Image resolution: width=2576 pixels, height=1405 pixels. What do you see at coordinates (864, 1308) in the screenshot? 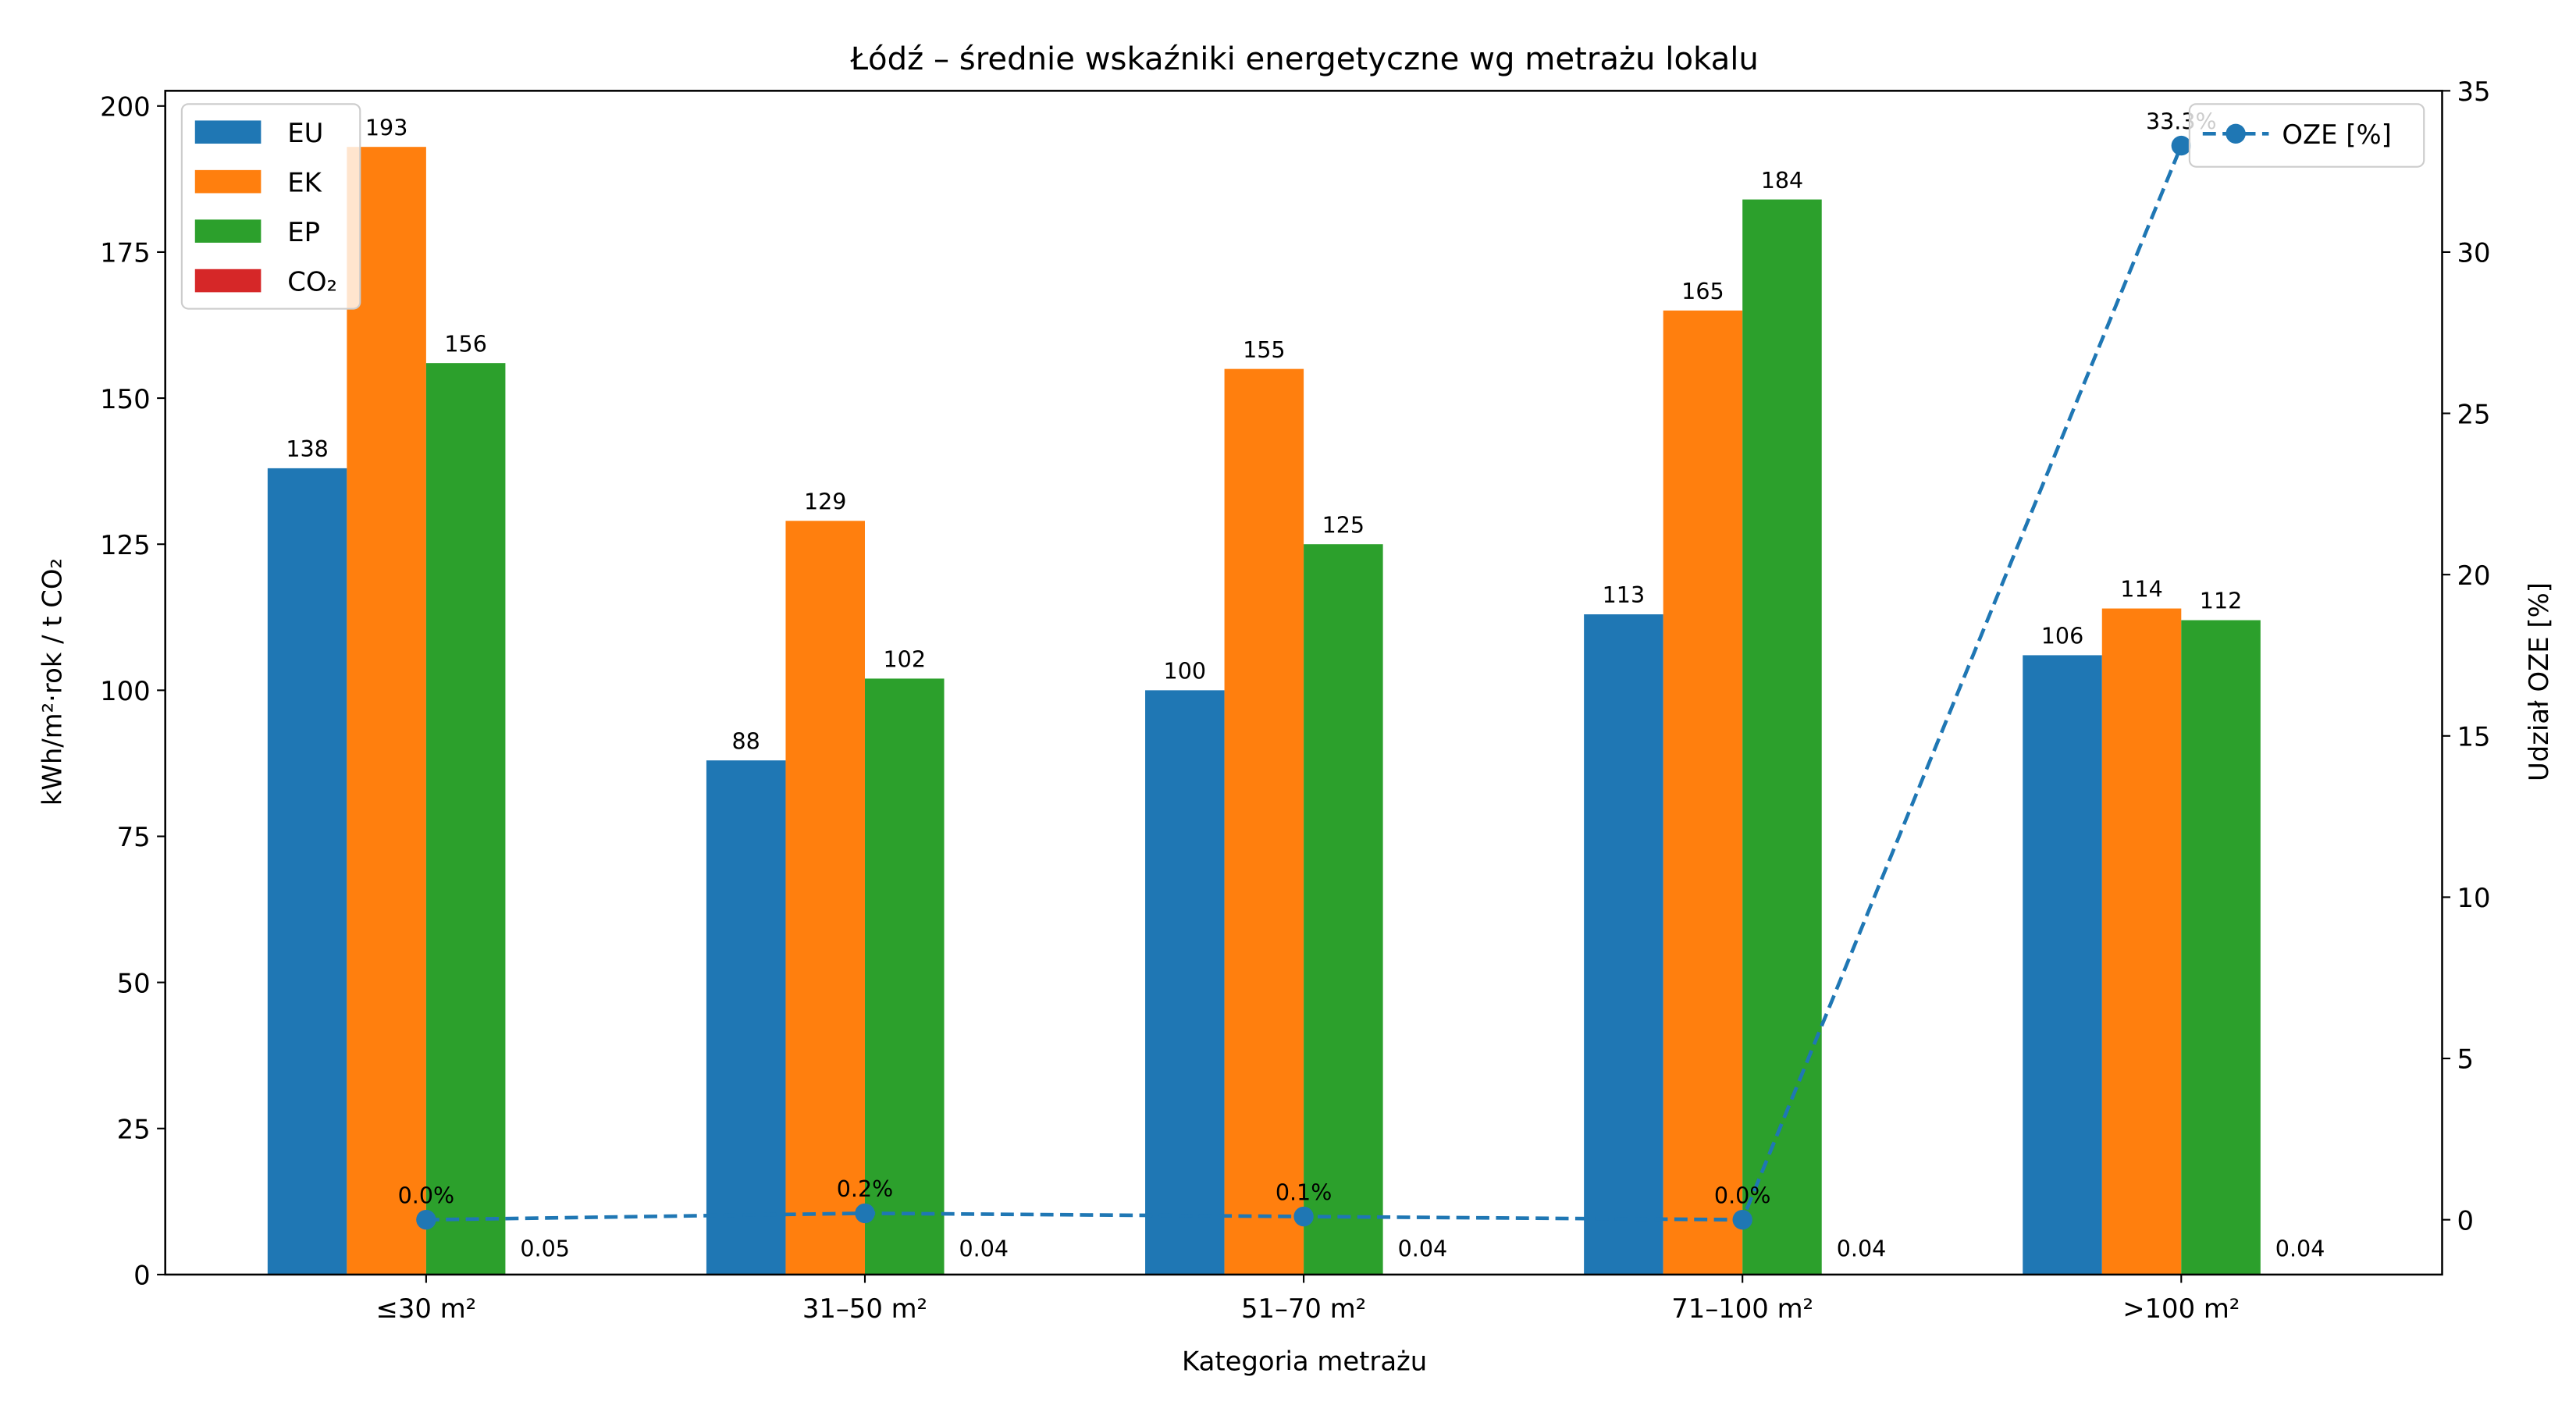
I see `x-tick-label: 31–50 m²` at bounding box center [864, 1308].